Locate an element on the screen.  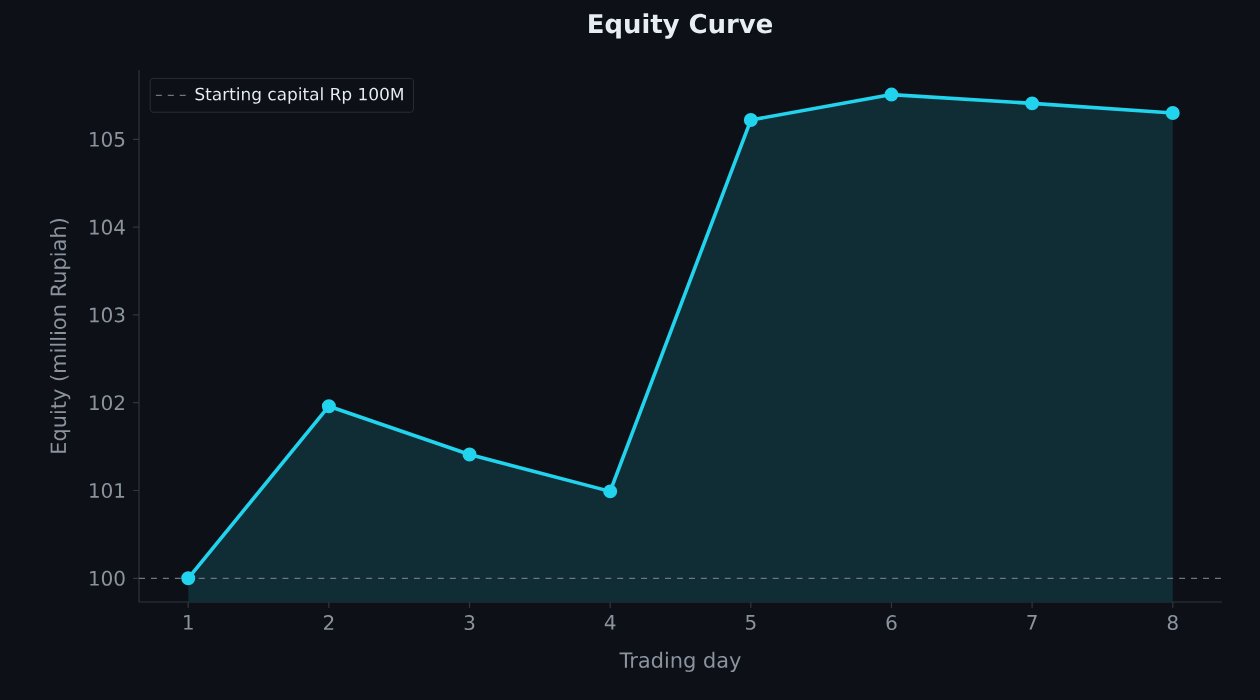
y-tick-label: 101 is located at coordinates (107, 490).